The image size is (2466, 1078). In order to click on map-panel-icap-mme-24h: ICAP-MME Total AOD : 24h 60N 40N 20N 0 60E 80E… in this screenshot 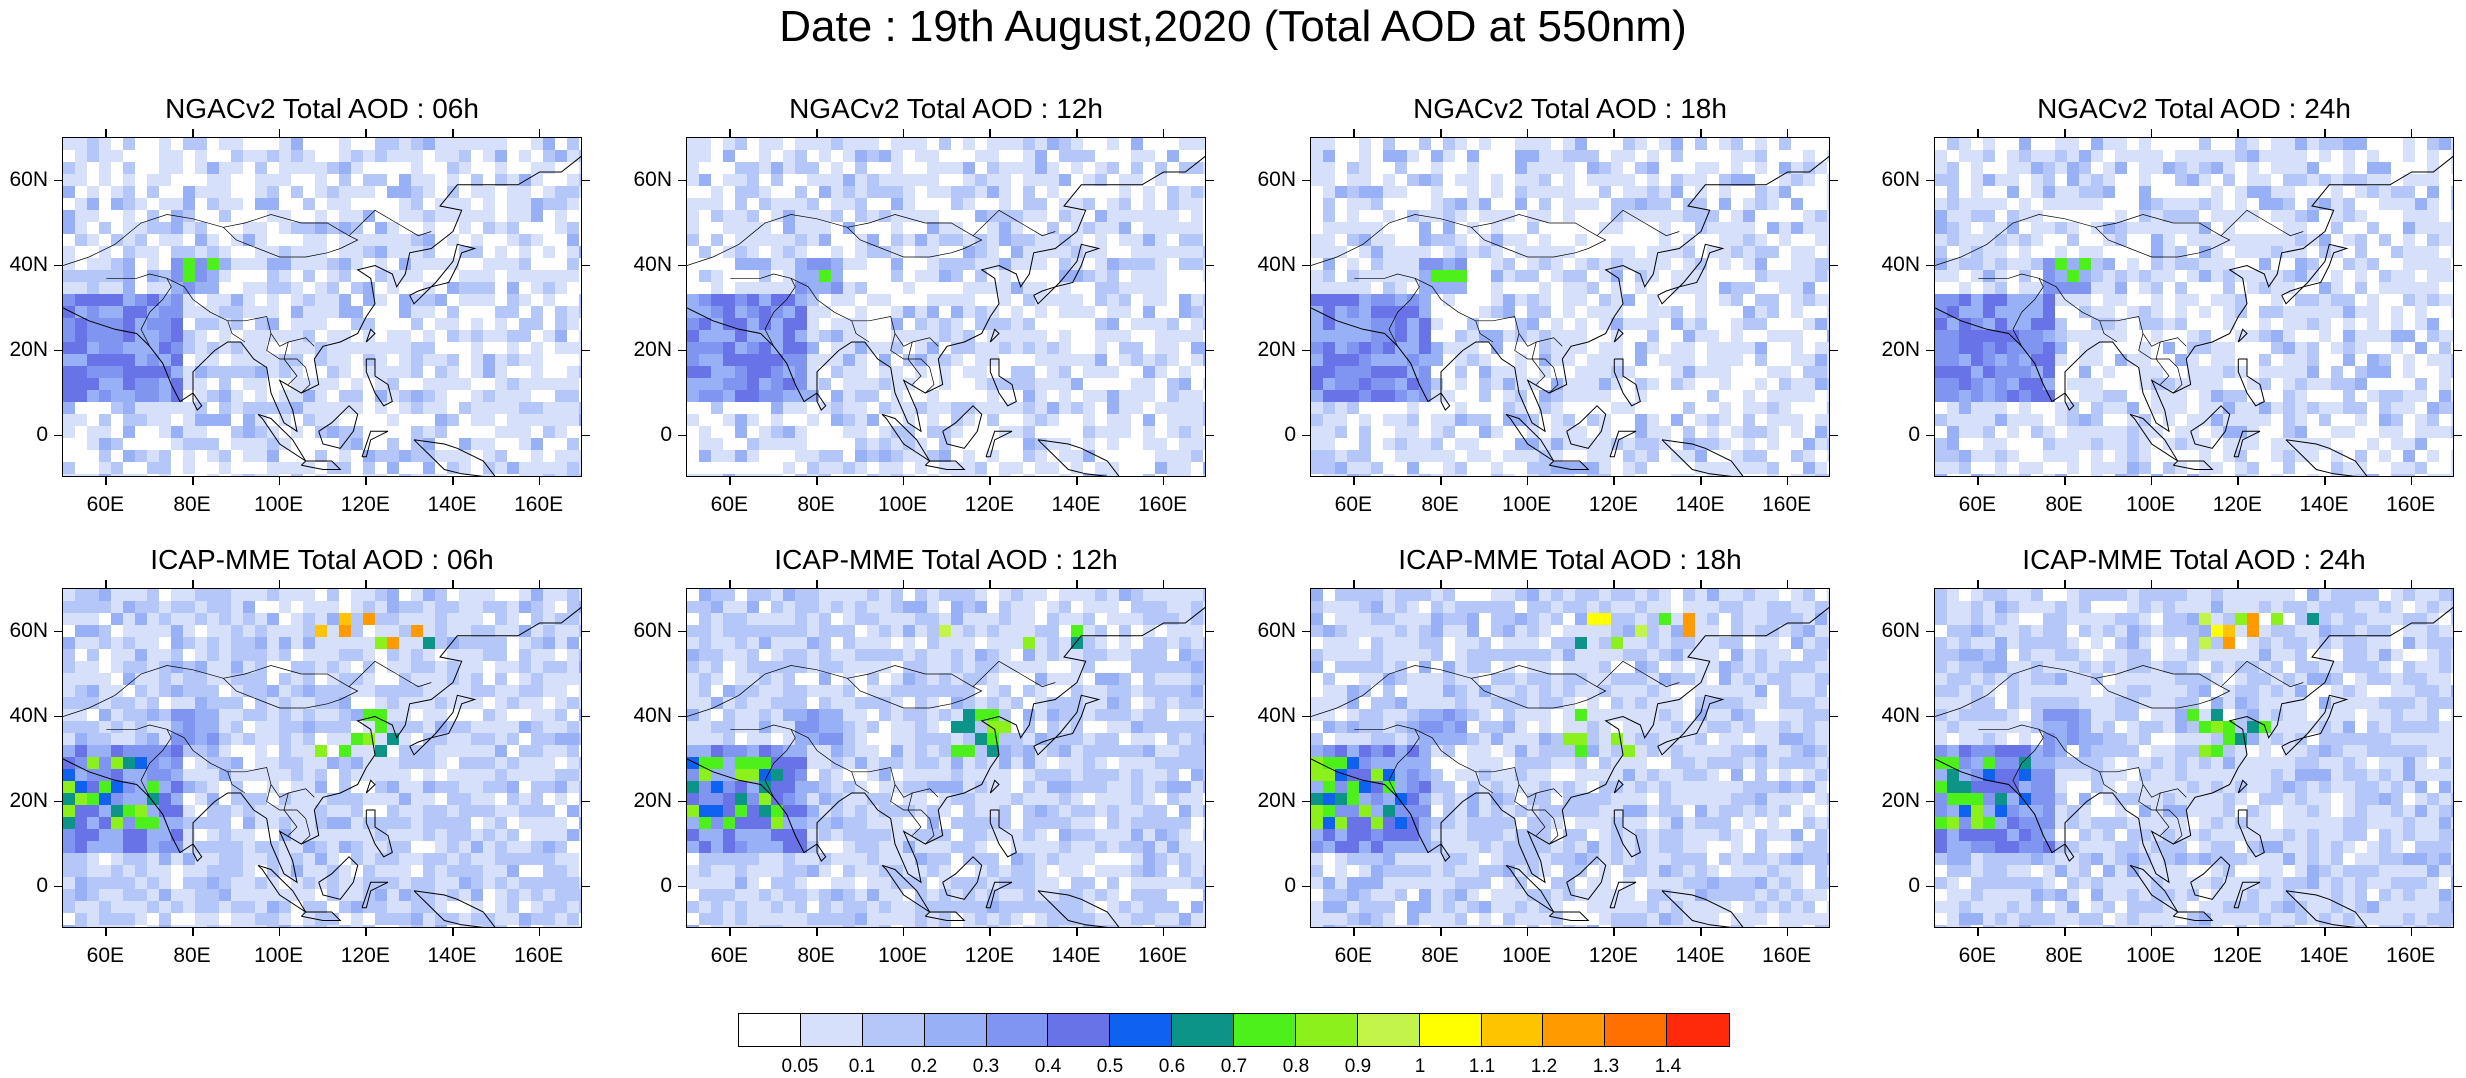, I will do `click(2171, 755)`.